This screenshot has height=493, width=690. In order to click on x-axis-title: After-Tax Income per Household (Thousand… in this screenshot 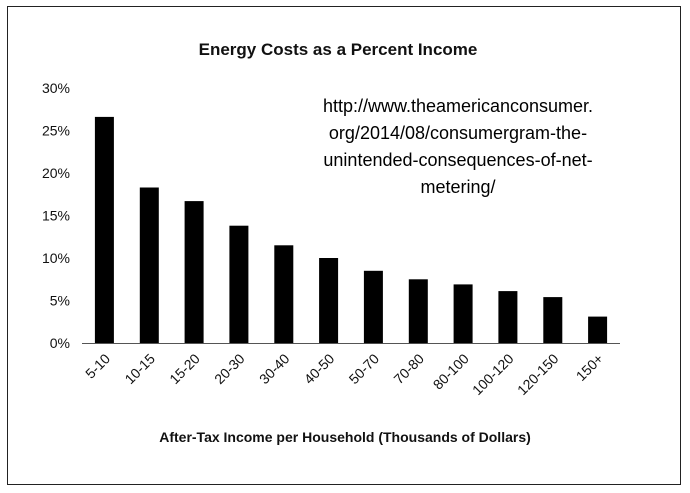, I will do `click(345, 437)`.